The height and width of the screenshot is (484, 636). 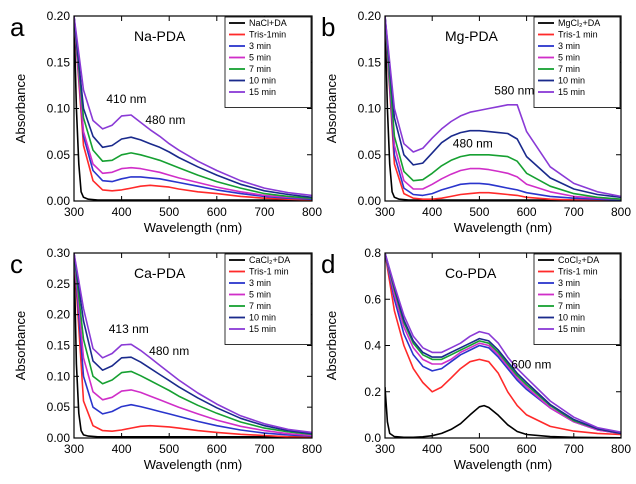 I want to click on y-tick-label: 0.2, so click(x=372, y=392).